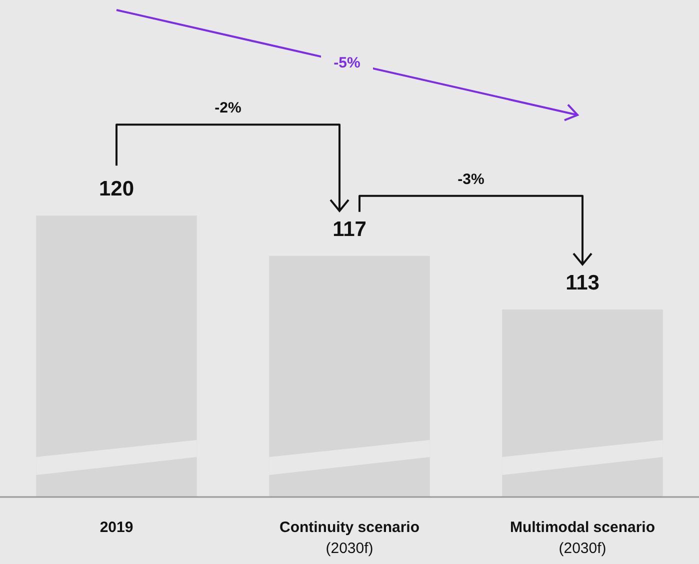 The image size is (699, 564). What do you see at coordinates (117, 527) in the screenshot?
I see `x-tick-label: 2019` at bounding box center [117, 527].